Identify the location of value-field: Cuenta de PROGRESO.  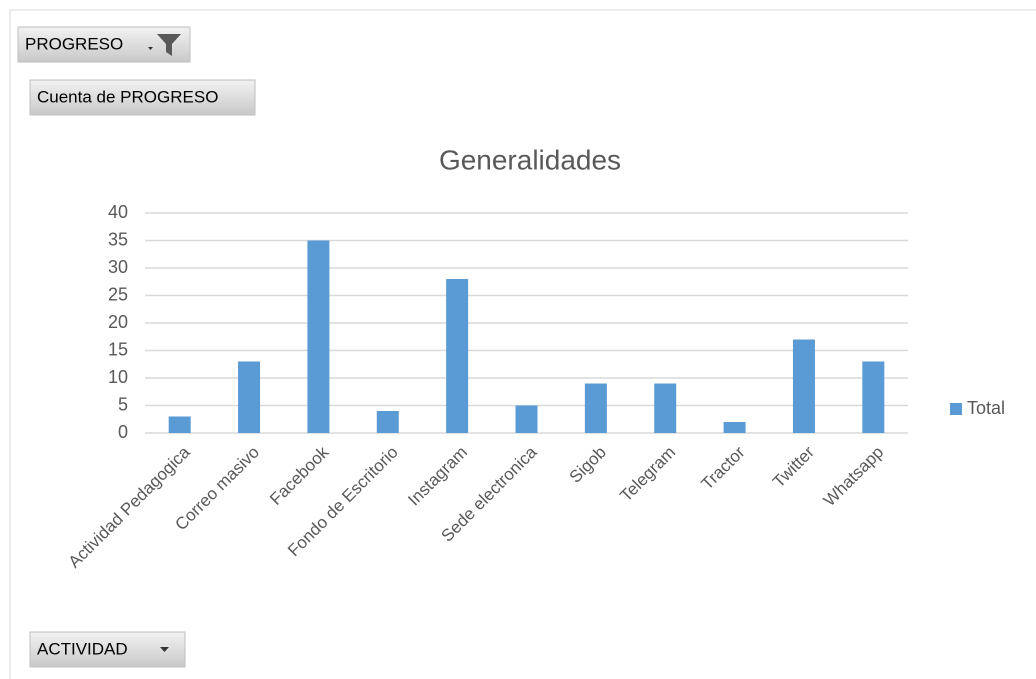
(127, 96).